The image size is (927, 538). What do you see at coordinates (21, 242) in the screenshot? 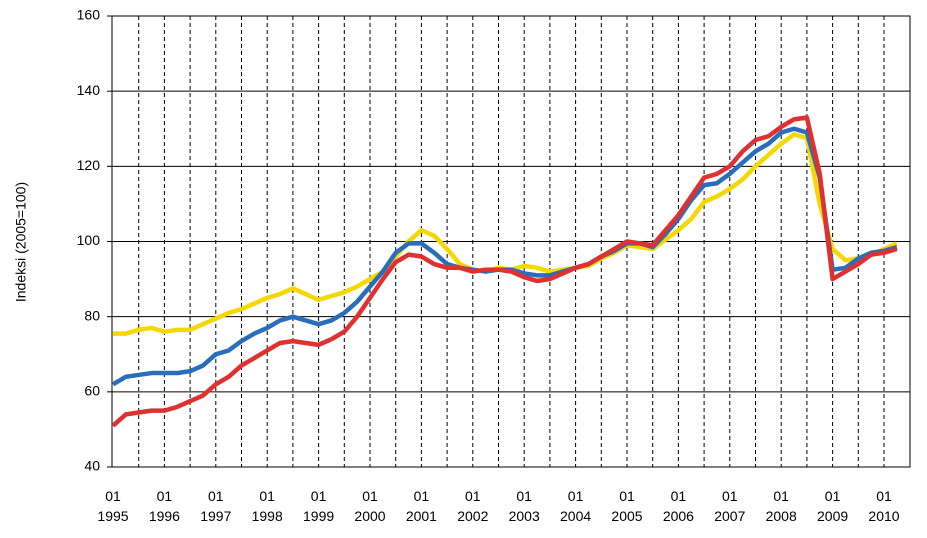
I see `y-axis-label: Indeksi (2005=100)` at bounding box center [21, 242].